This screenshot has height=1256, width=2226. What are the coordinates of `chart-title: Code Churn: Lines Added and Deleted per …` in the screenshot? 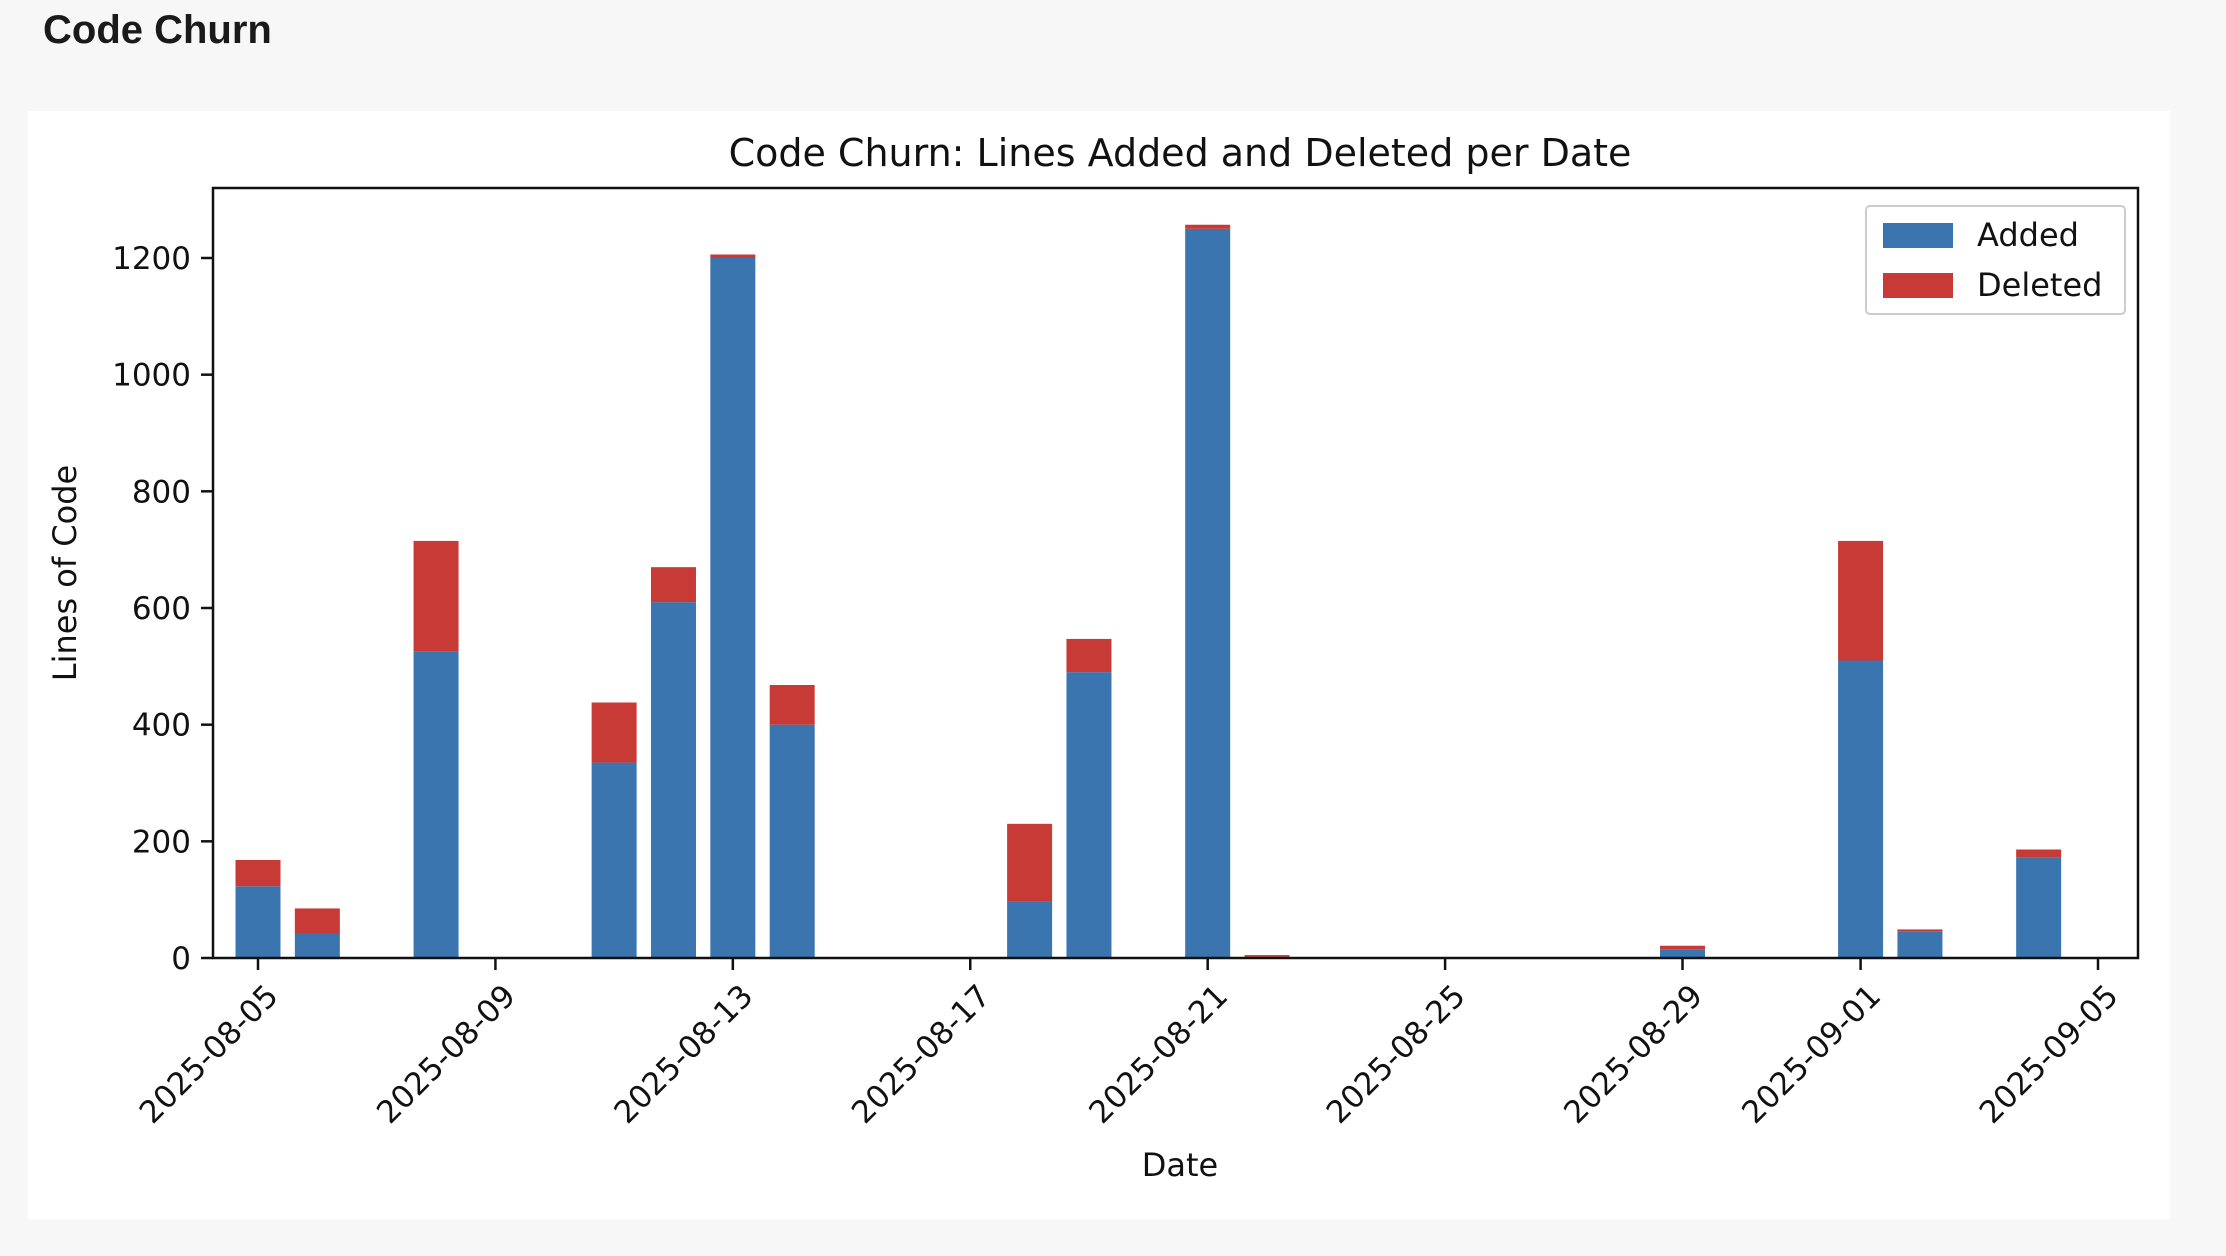 It's located at (1180, 153).